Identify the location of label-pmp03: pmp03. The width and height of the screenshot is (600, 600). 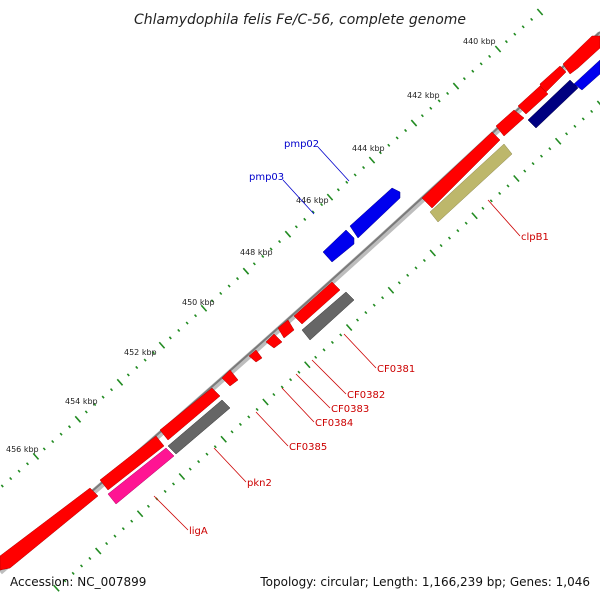
(266, 177).